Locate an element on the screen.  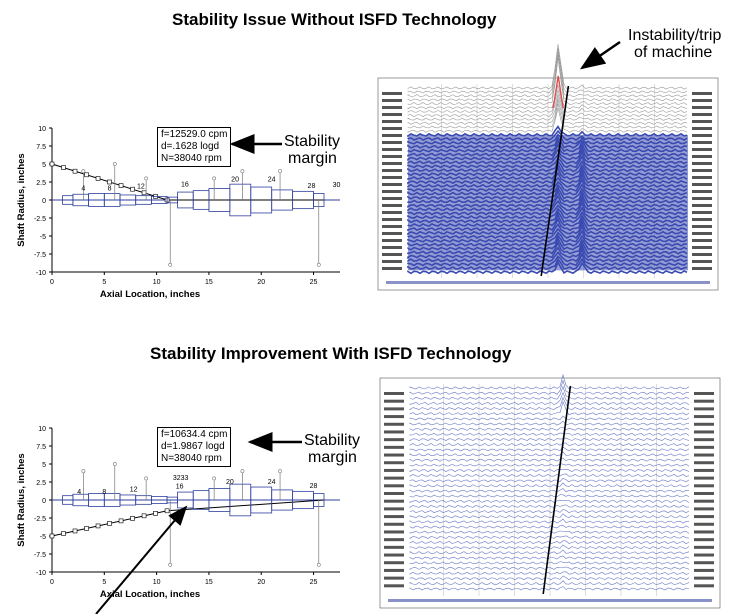
y-axis-label: Shaft Radius, inches is located at coordinates (21, 499).